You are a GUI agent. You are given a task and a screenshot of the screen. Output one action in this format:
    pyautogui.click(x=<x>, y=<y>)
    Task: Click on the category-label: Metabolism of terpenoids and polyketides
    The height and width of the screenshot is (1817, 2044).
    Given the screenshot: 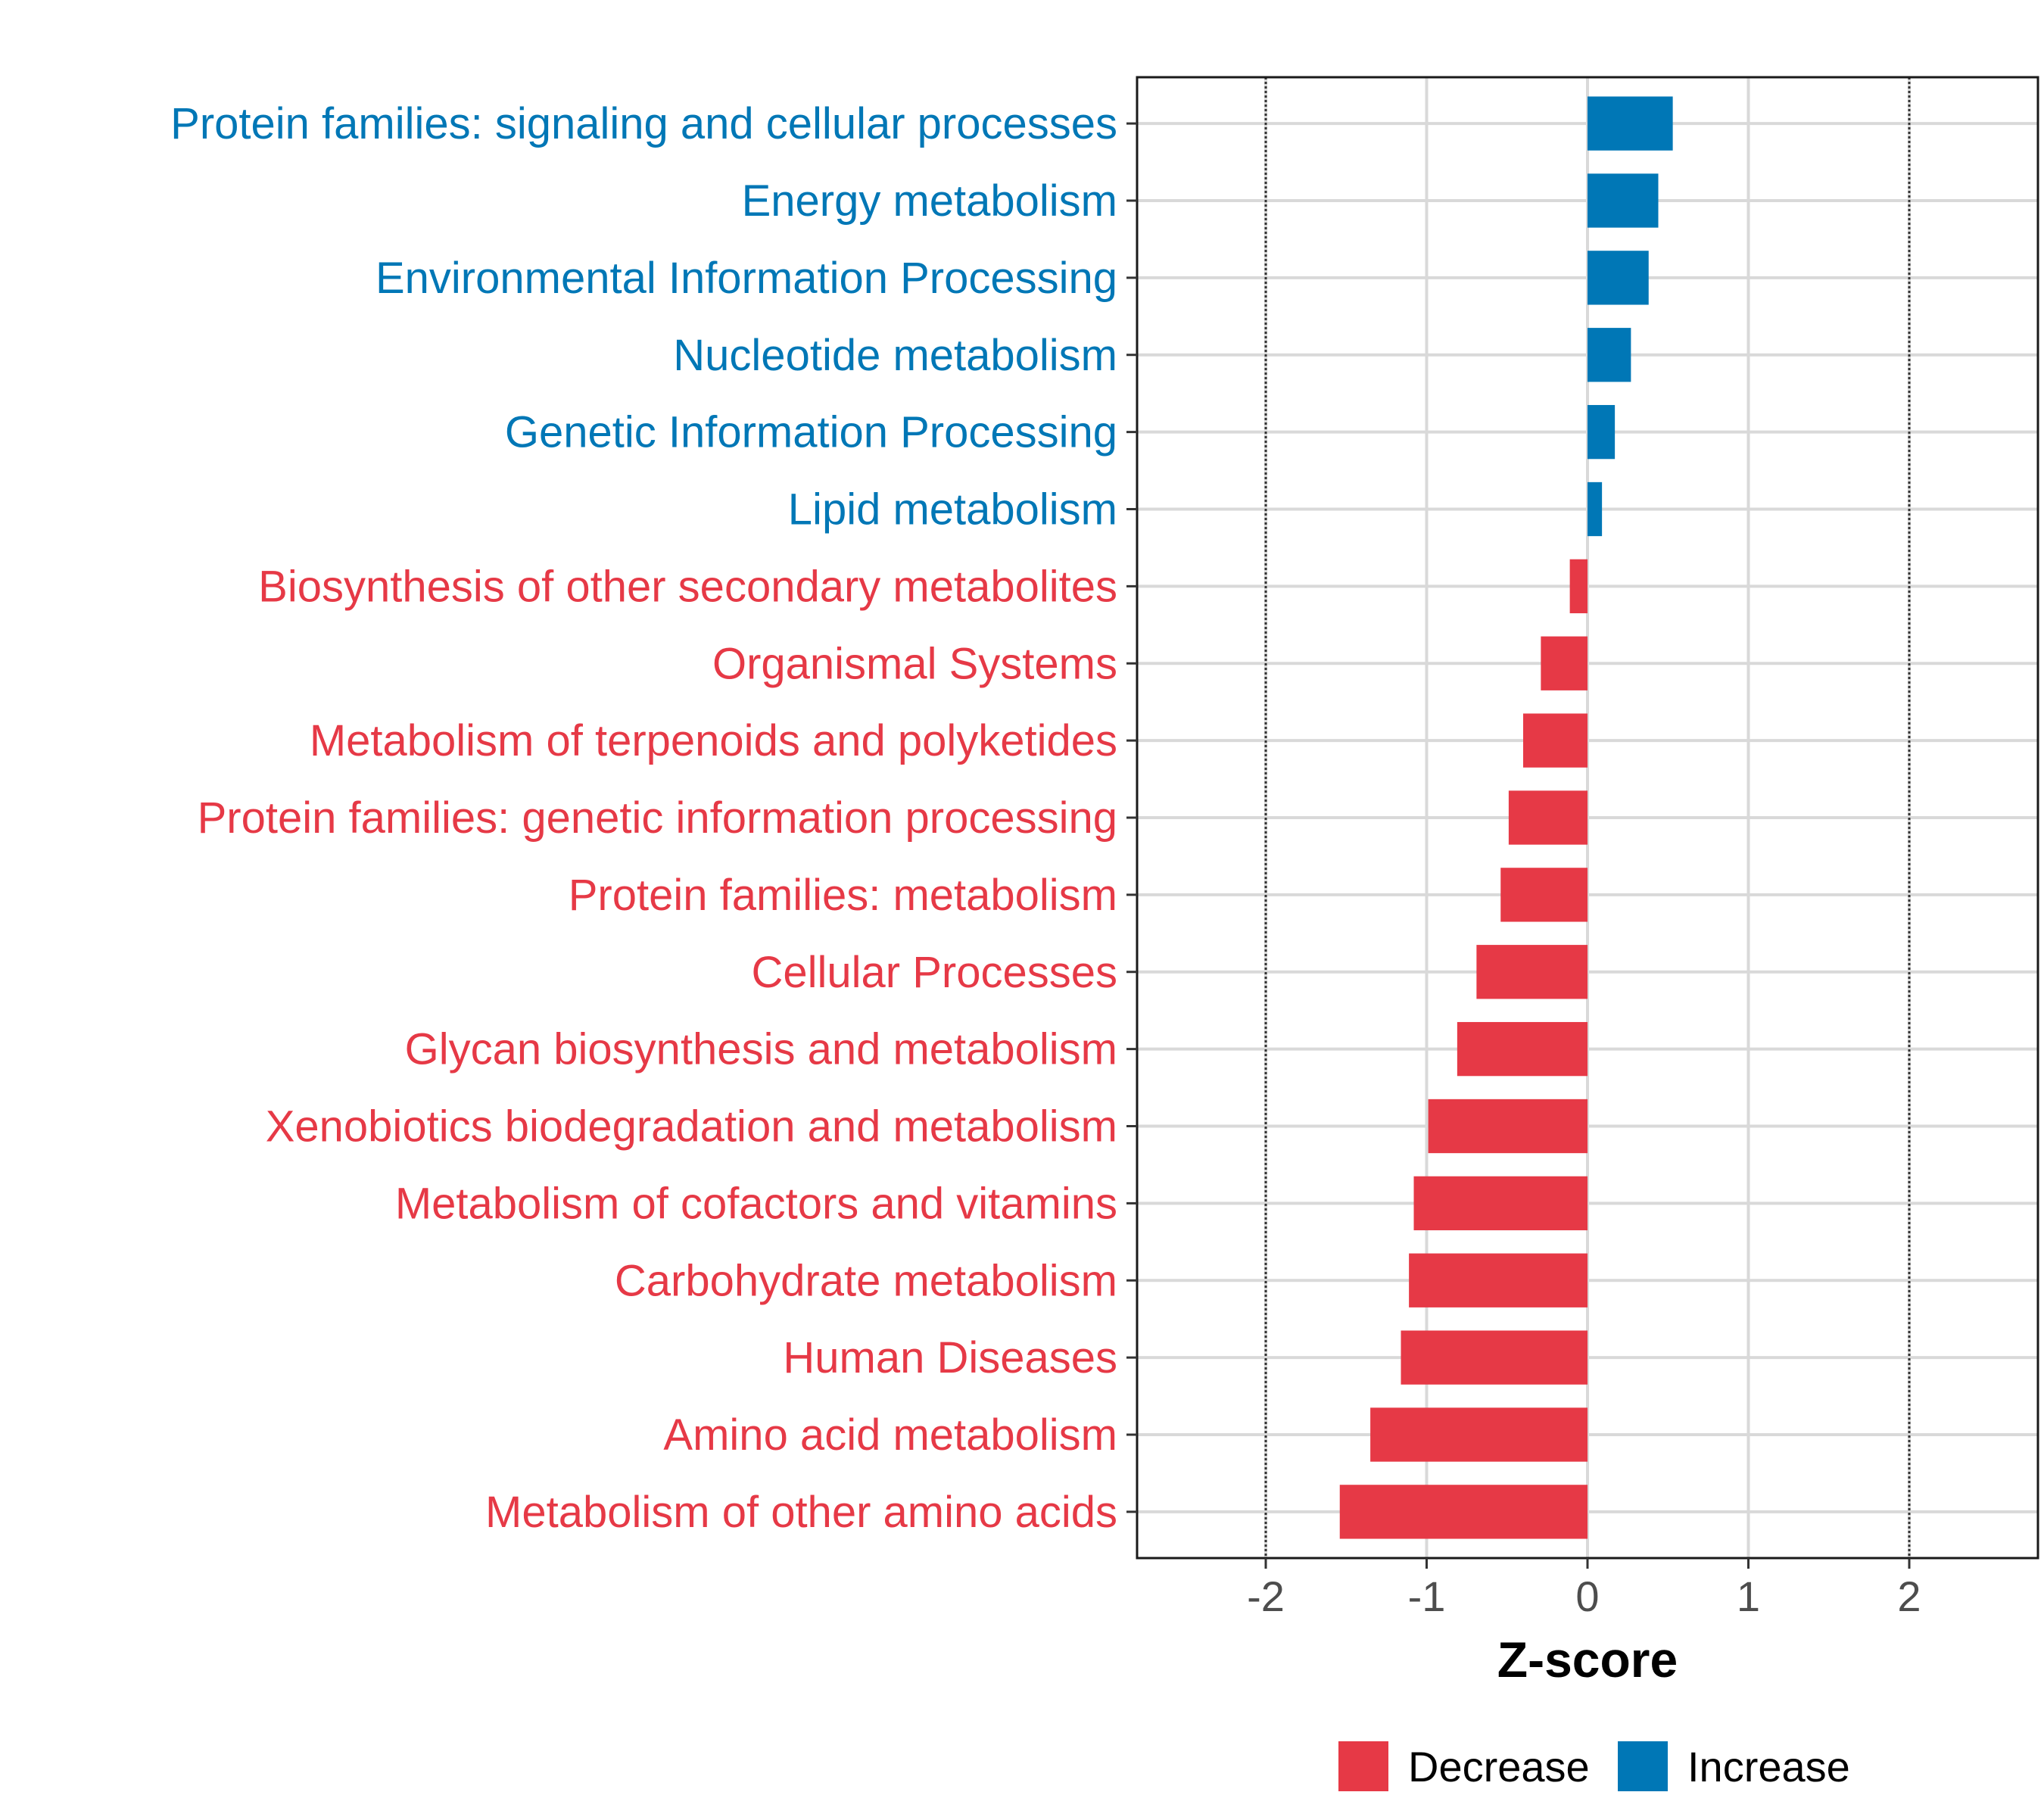 What is the action you would take?
    pyautogui.click(x=713, y=740)
    